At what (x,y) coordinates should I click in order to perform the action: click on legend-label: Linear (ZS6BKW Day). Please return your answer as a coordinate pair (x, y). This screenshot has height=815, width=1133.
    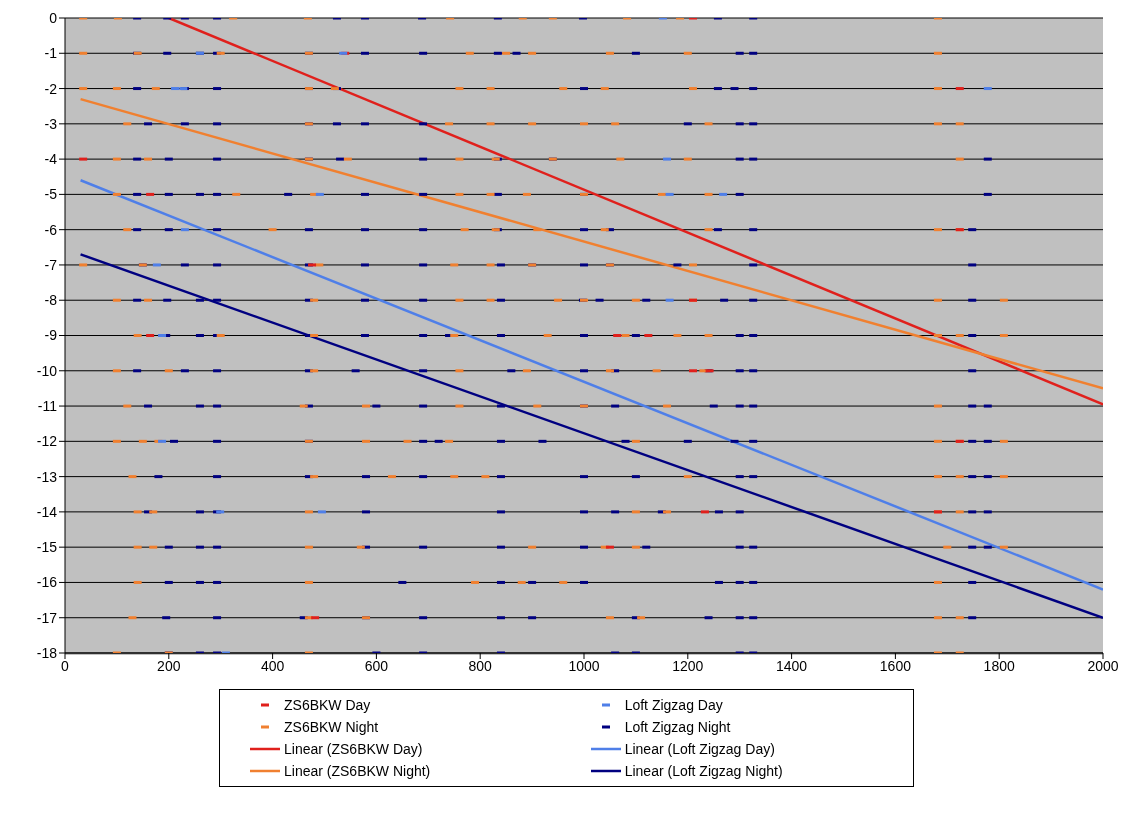
    Looking at the image, I should click on (353, 749).